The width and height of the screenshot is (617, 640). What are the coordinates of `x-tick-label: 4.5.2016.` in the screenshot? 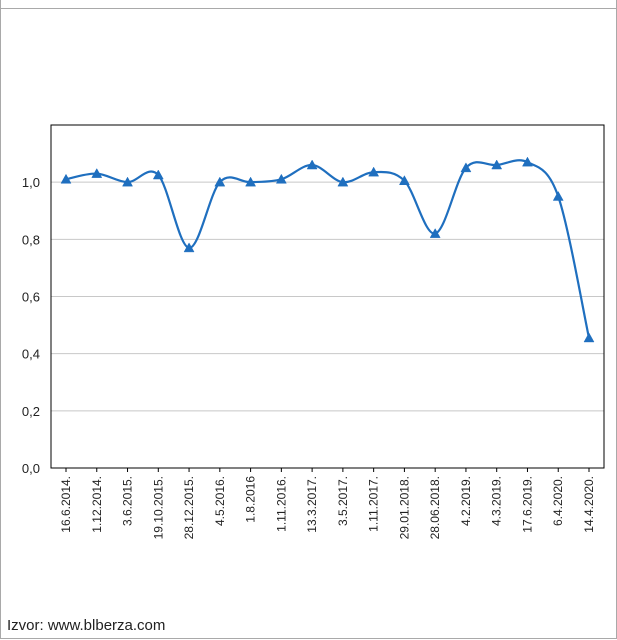 It's located at (220, 501).